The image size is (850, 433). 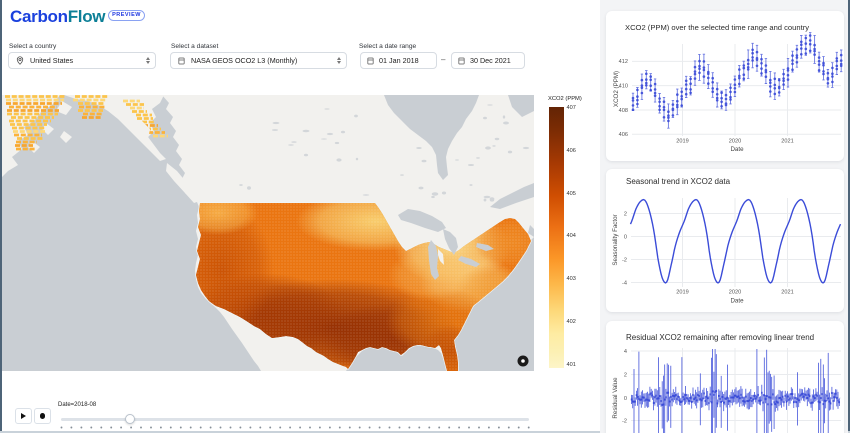 What do you see at coordinates (625, 352) in the screenshot?
I see `svg-text: 4` at bounding box center [625, 352].